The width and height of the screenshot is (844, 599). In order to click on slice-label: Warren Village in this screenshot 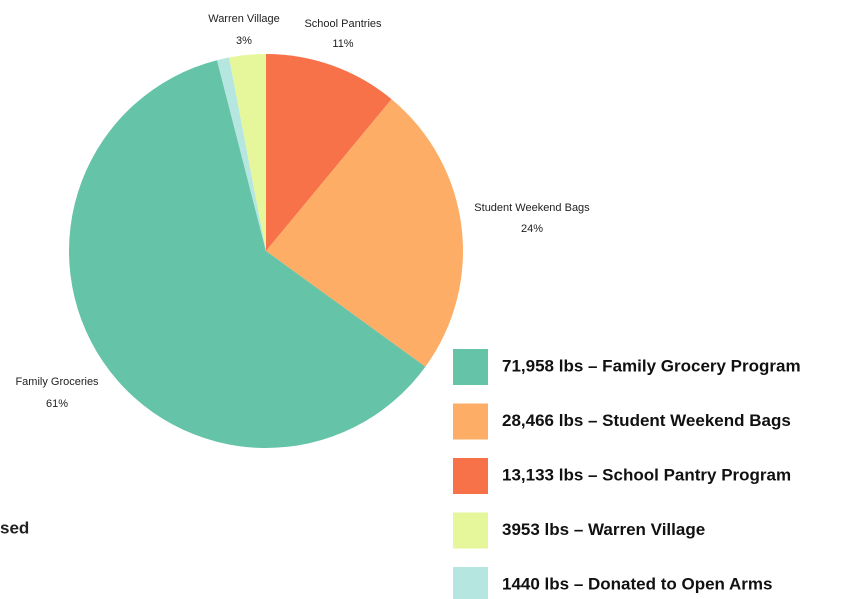, I will do `click(244, 19)`.